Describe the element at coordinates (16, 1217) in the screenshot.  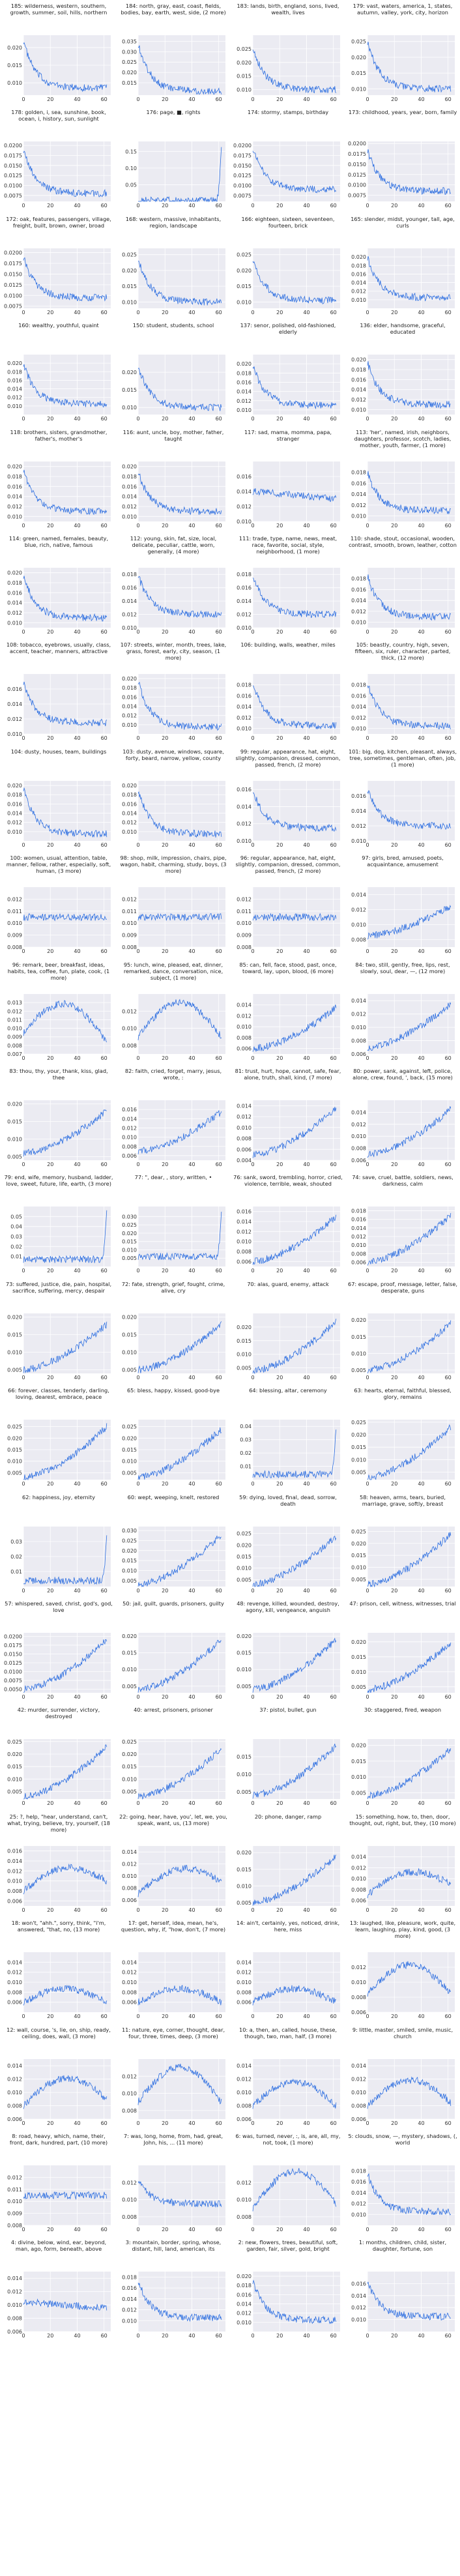
I see `y-tick-label: 0.05` at that location.